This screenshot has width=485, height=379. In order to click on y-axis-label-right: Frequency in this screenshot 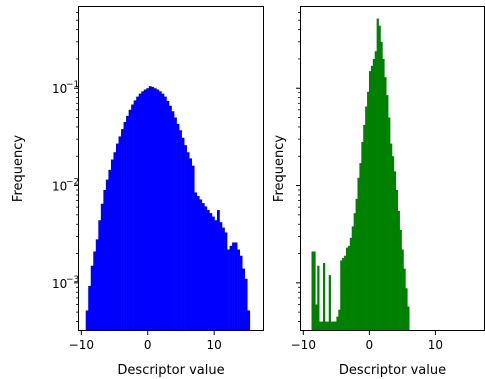, I will do `click(279, 168)`.